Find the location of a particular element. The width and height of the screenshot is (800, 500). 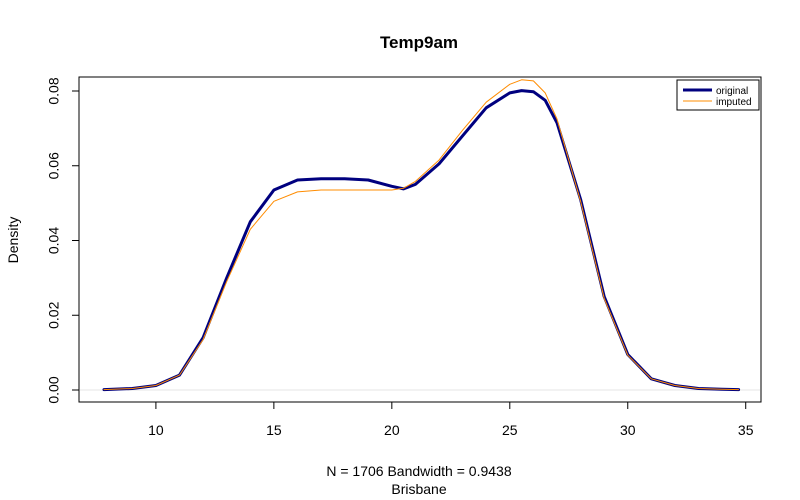

legend-label-imputed: imputed is located at coordinates (734, 102).